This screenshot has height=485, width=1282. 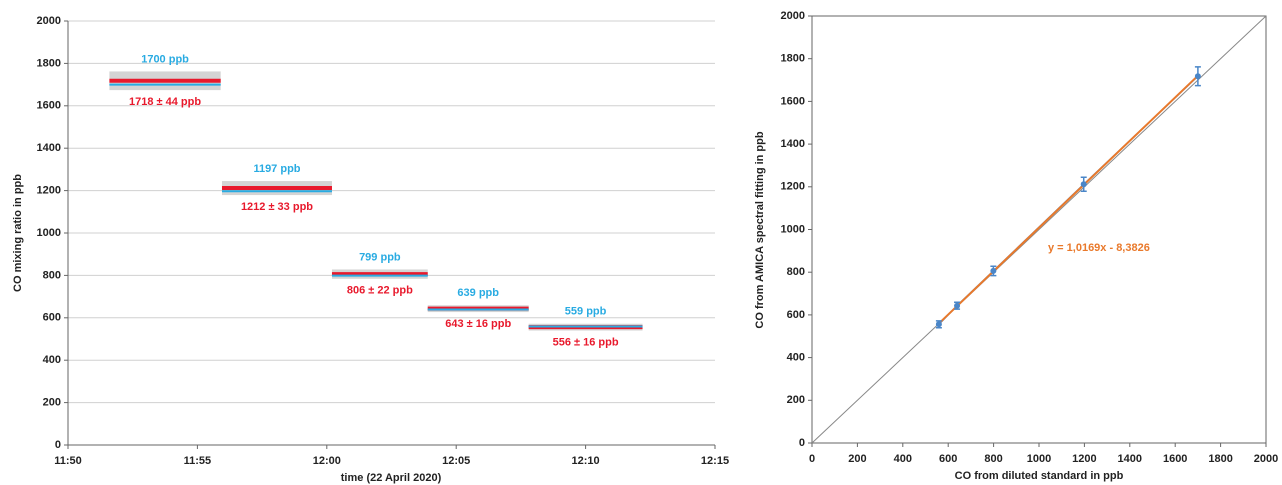 What do you see at coordinates (380, 257) in the screenshot?
I see `reference-label: 799 ppb` at bounding box center [380, 257].